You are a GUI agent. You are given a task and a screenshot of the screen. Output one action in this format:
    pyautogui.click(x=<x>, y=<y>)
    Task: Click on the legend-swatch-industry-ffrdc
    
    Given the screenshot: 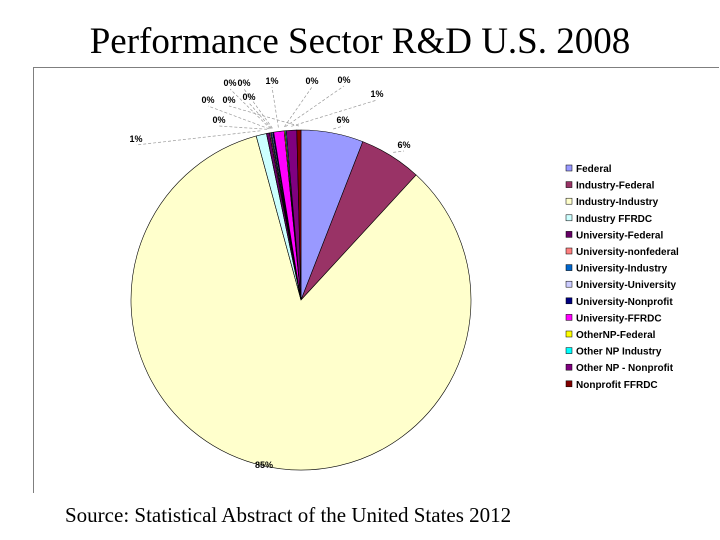 What is the action you would take?
    pyautogui.click(x=569, y=218)
    